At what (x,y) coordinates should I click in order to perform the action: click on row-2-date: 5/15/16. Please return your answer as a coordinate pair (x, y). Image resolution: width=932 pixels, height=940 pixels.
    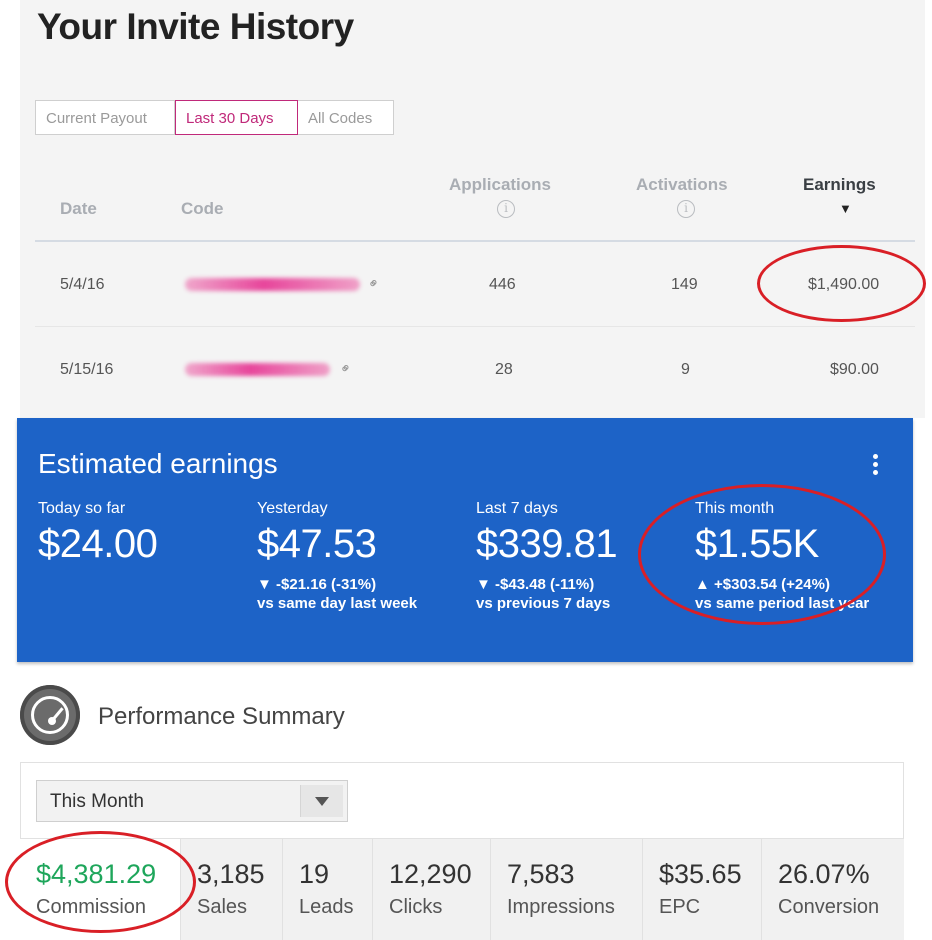
    Looking at the image, I should click on (87, 369).